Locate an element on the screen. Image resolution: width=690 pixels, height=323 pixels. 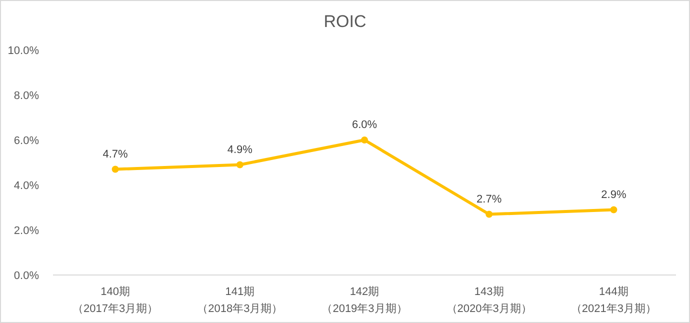
x-tick-label: 141期（2018年3月期） is located at coordinates (240, 300).